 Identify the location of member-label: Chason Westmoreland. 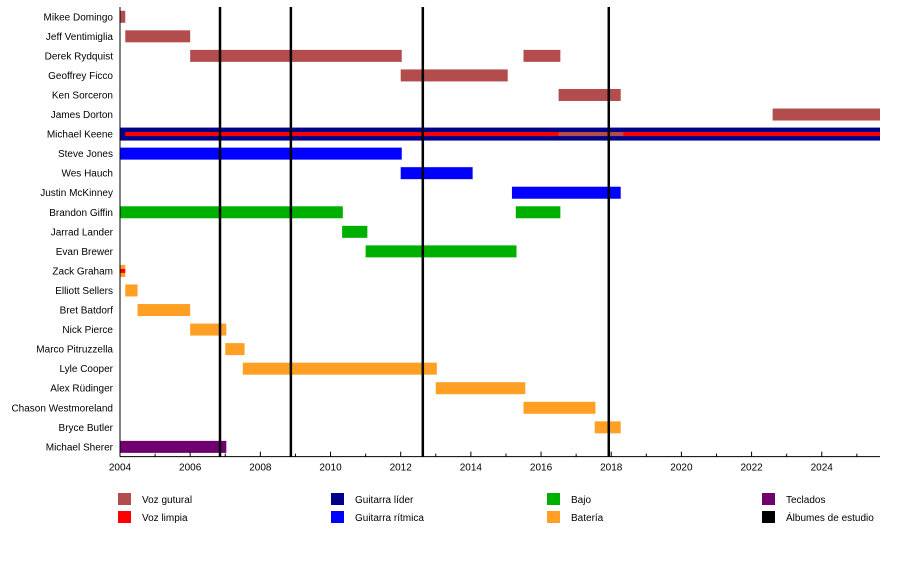
(62, 408).